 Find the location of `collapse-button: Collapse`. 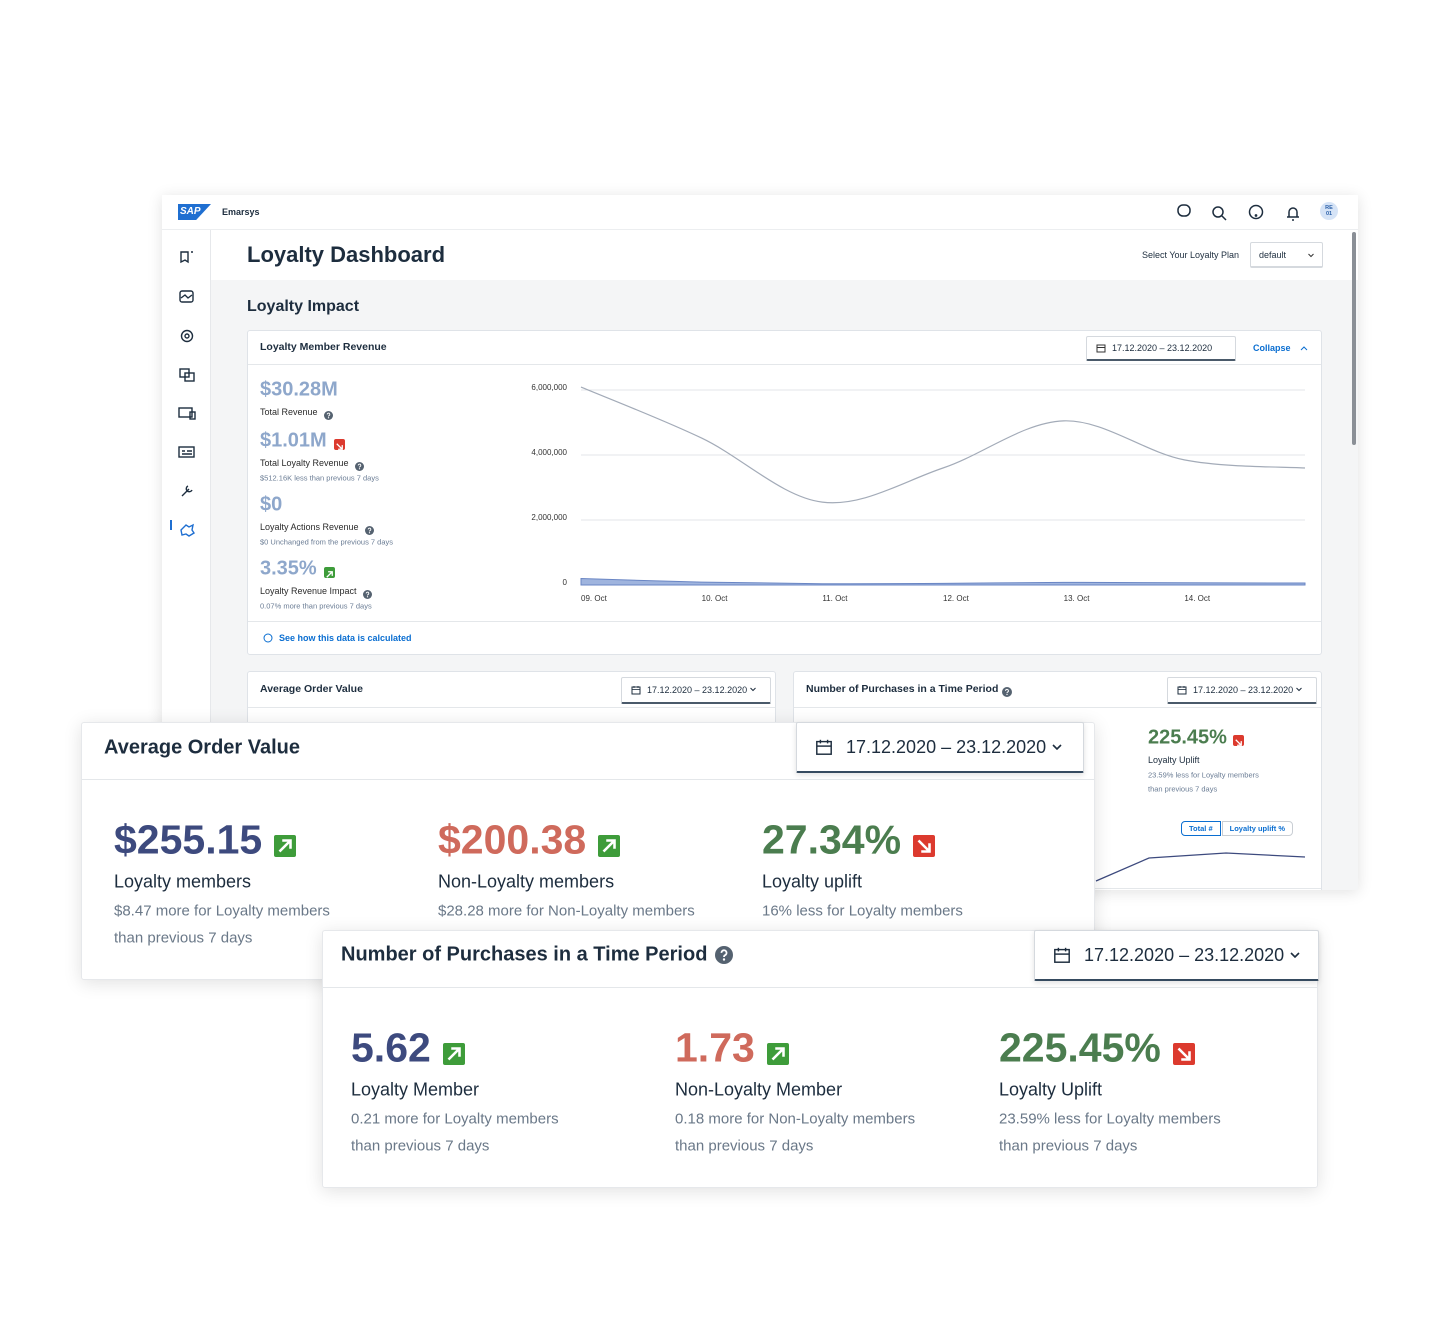

collapse-button: Collapse is located at coordinates (1272, 348).